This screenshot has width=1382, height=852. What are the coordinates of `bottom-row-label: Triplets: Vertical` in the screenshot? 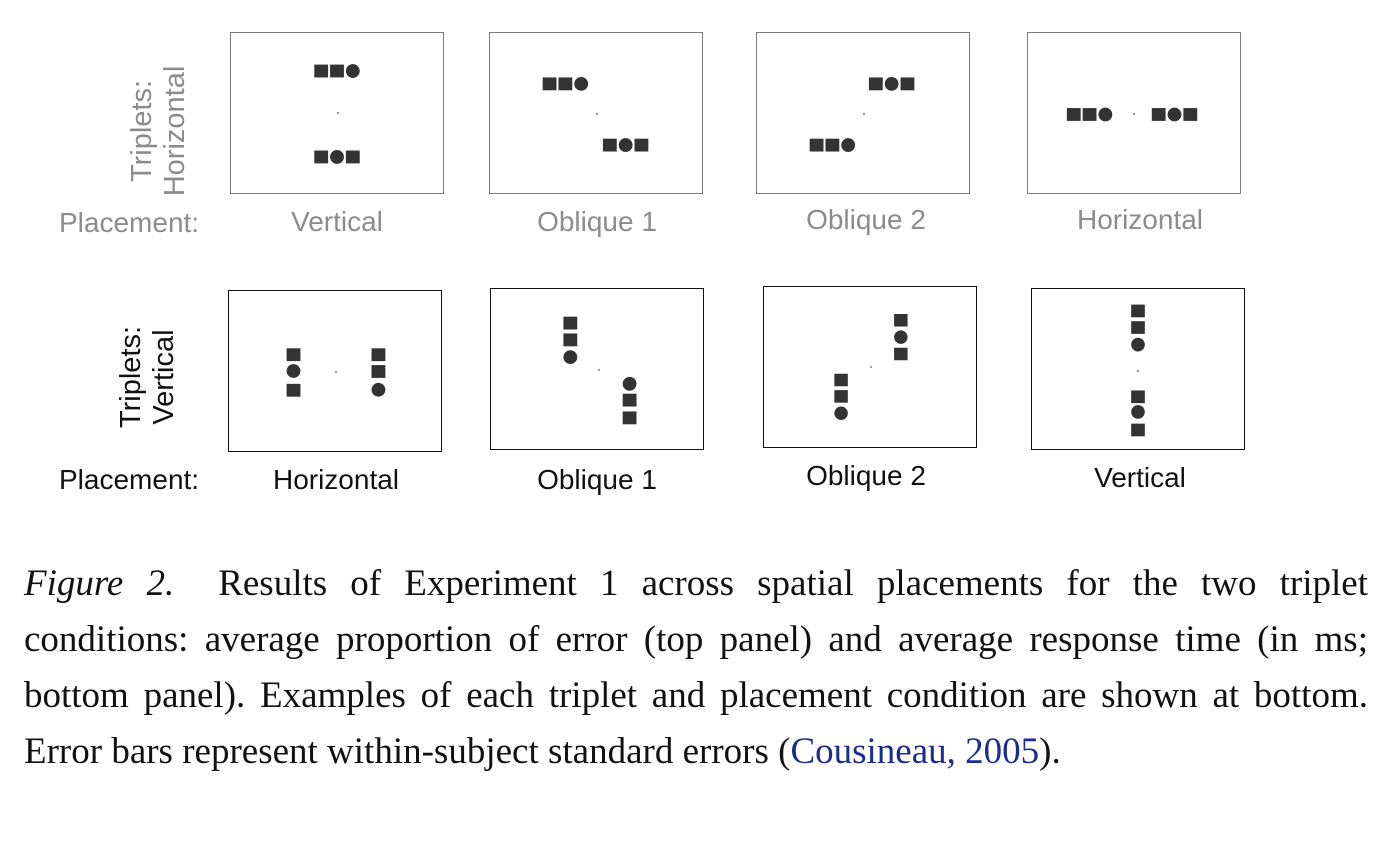 It's located at (148, 377).